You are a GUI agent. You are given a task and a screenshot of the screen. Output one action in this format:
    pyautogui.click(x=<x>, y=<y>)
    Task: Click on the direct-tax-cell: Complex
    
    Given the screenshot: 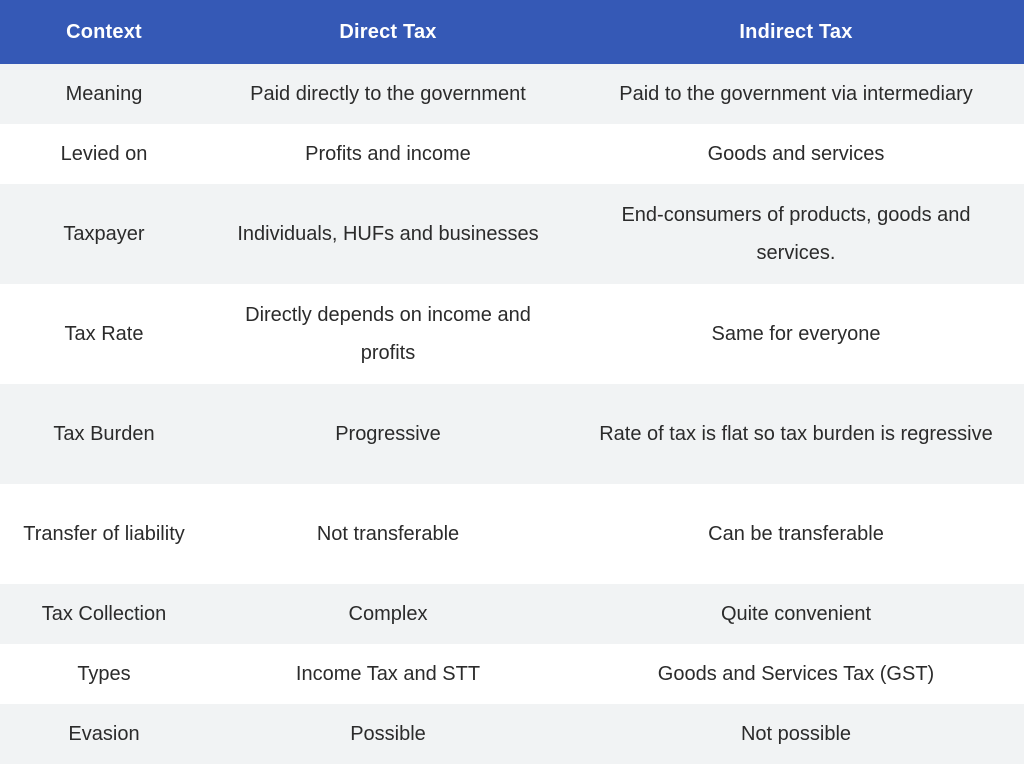 What is the action you would take?
    pyautogui.click(x=388, y=614)
    